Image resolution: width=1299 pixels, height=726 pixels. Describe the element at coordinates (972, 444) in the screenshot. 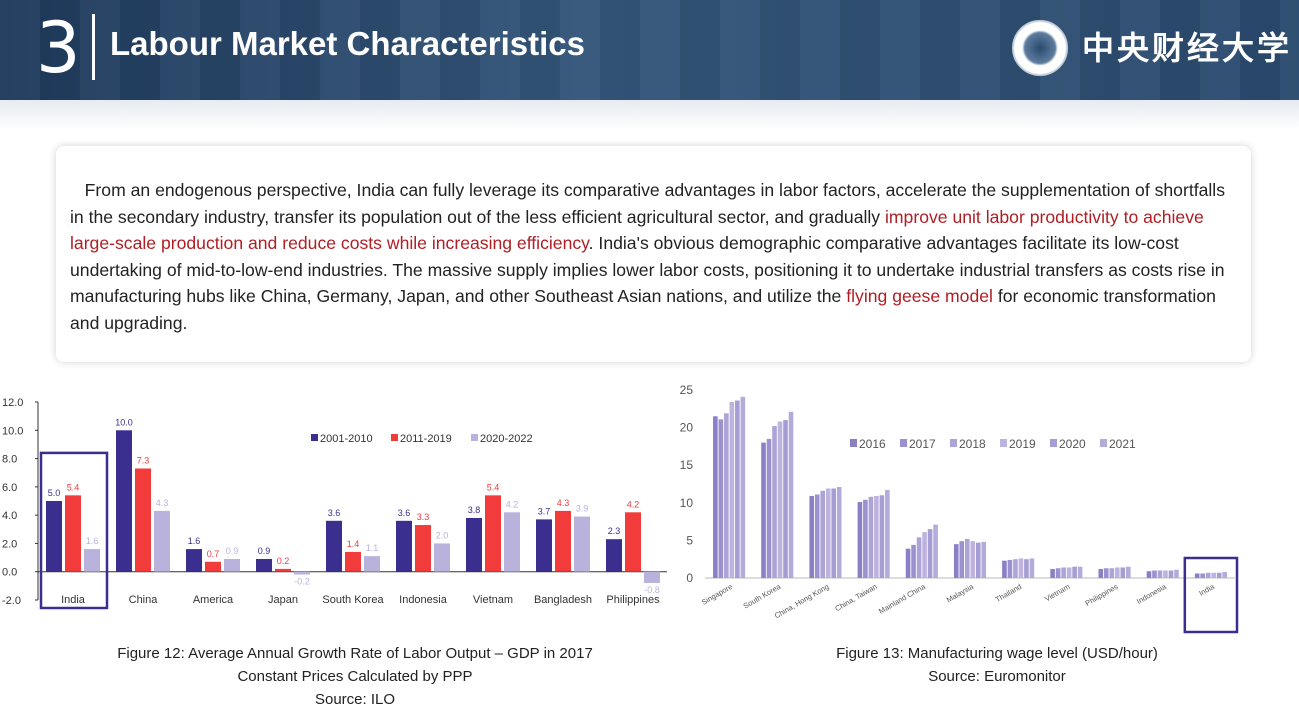

I see `legend-label: 2018` at that location.